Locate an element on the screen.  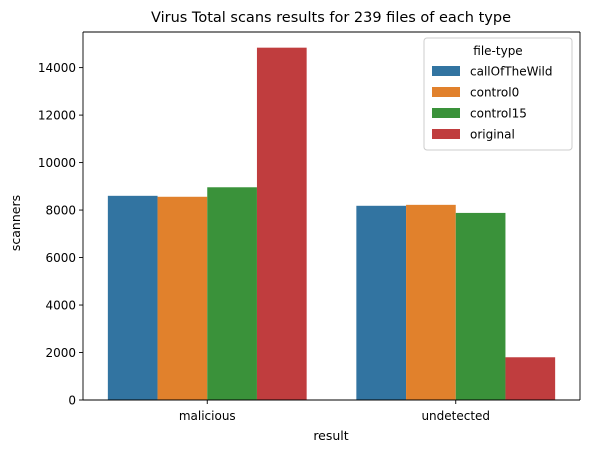
bar-original-malicious is located at coordinates (281, 223).